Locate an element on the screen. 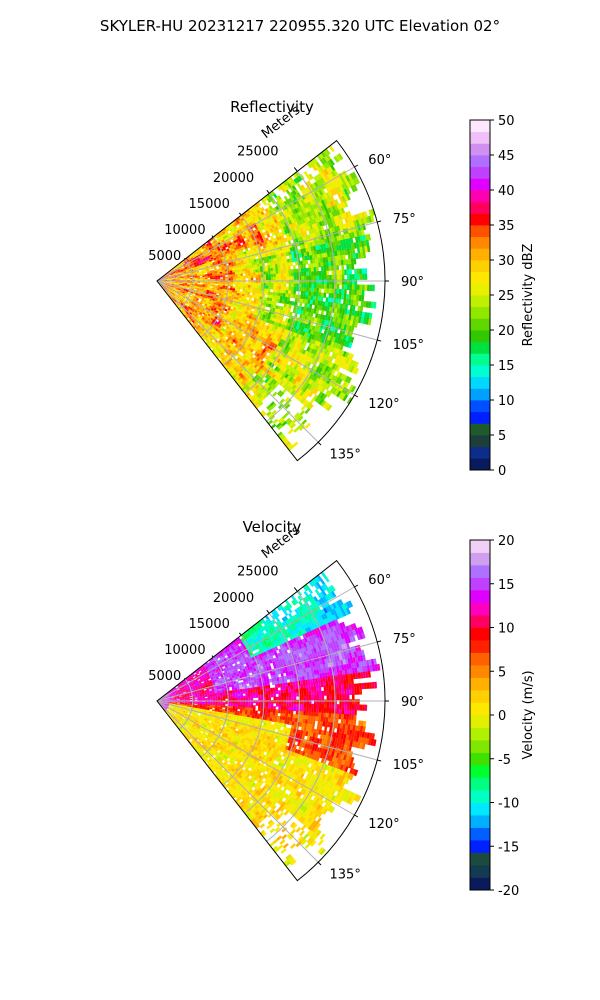  azimuth-tick-mark is located at coordinates (356, 396).